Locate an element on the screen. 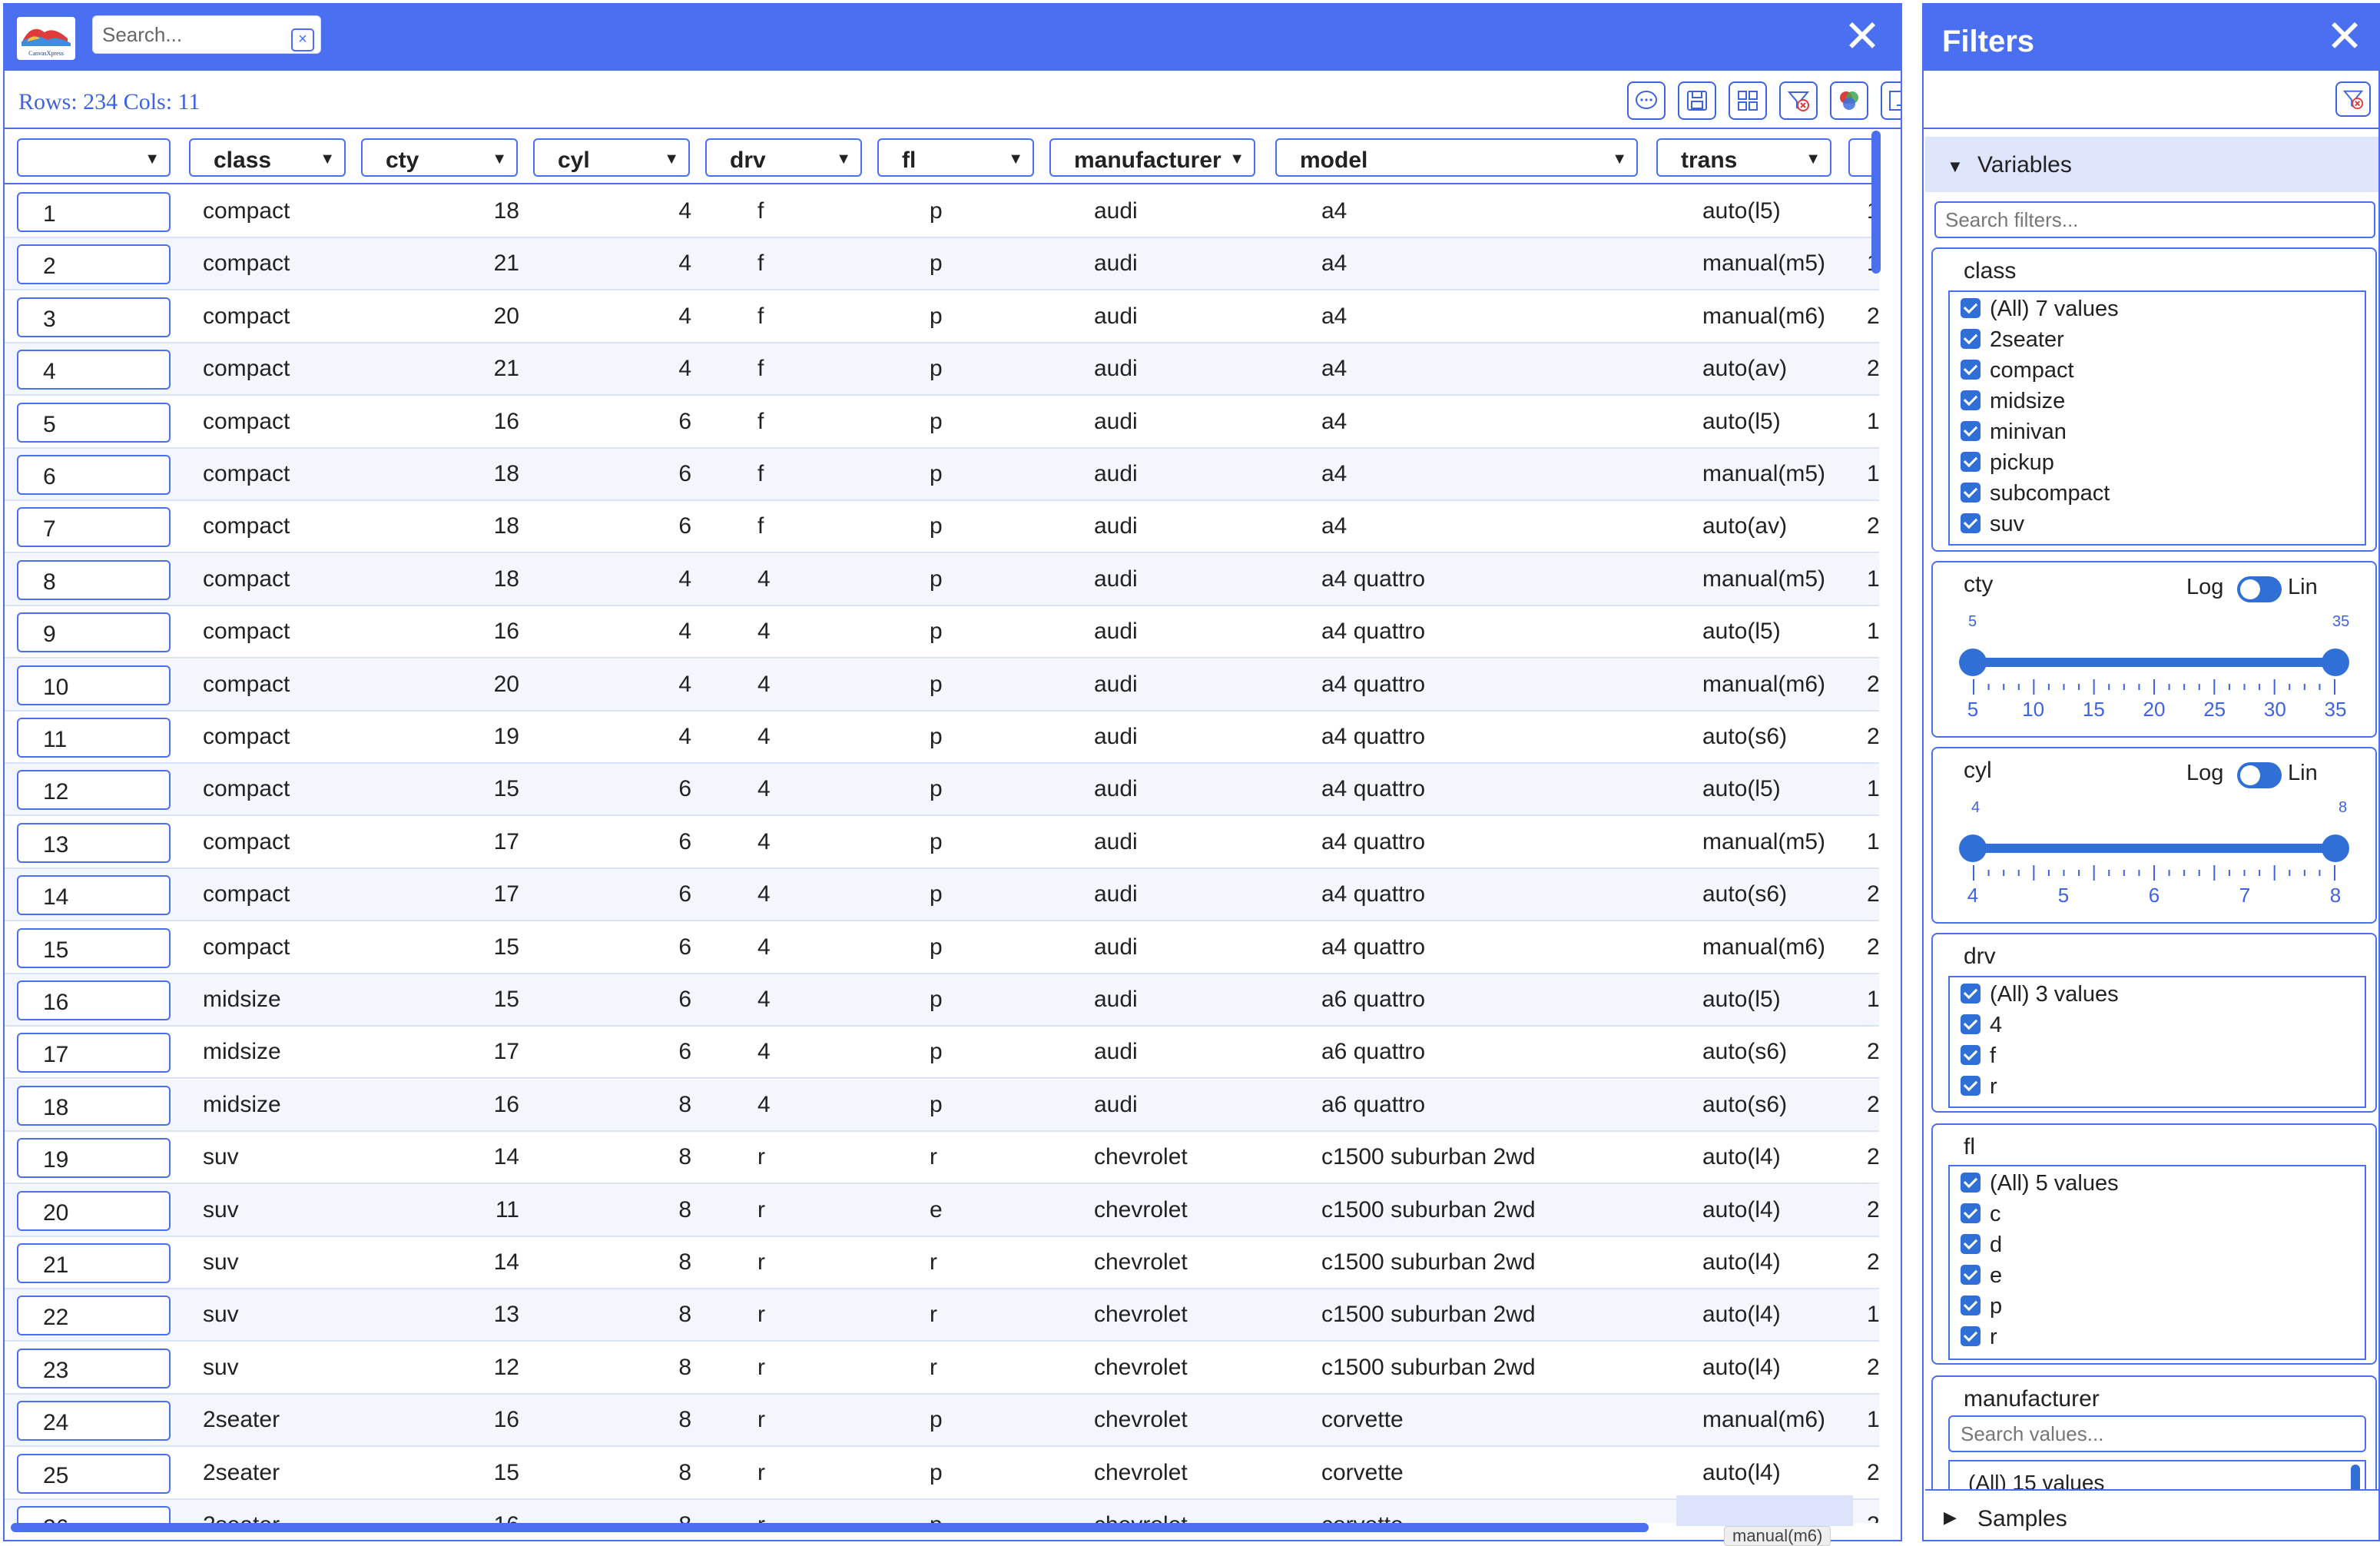 This screenshot has width=2380, height=1546. row-index-cell: 4 is located at coordinates (94, 370).